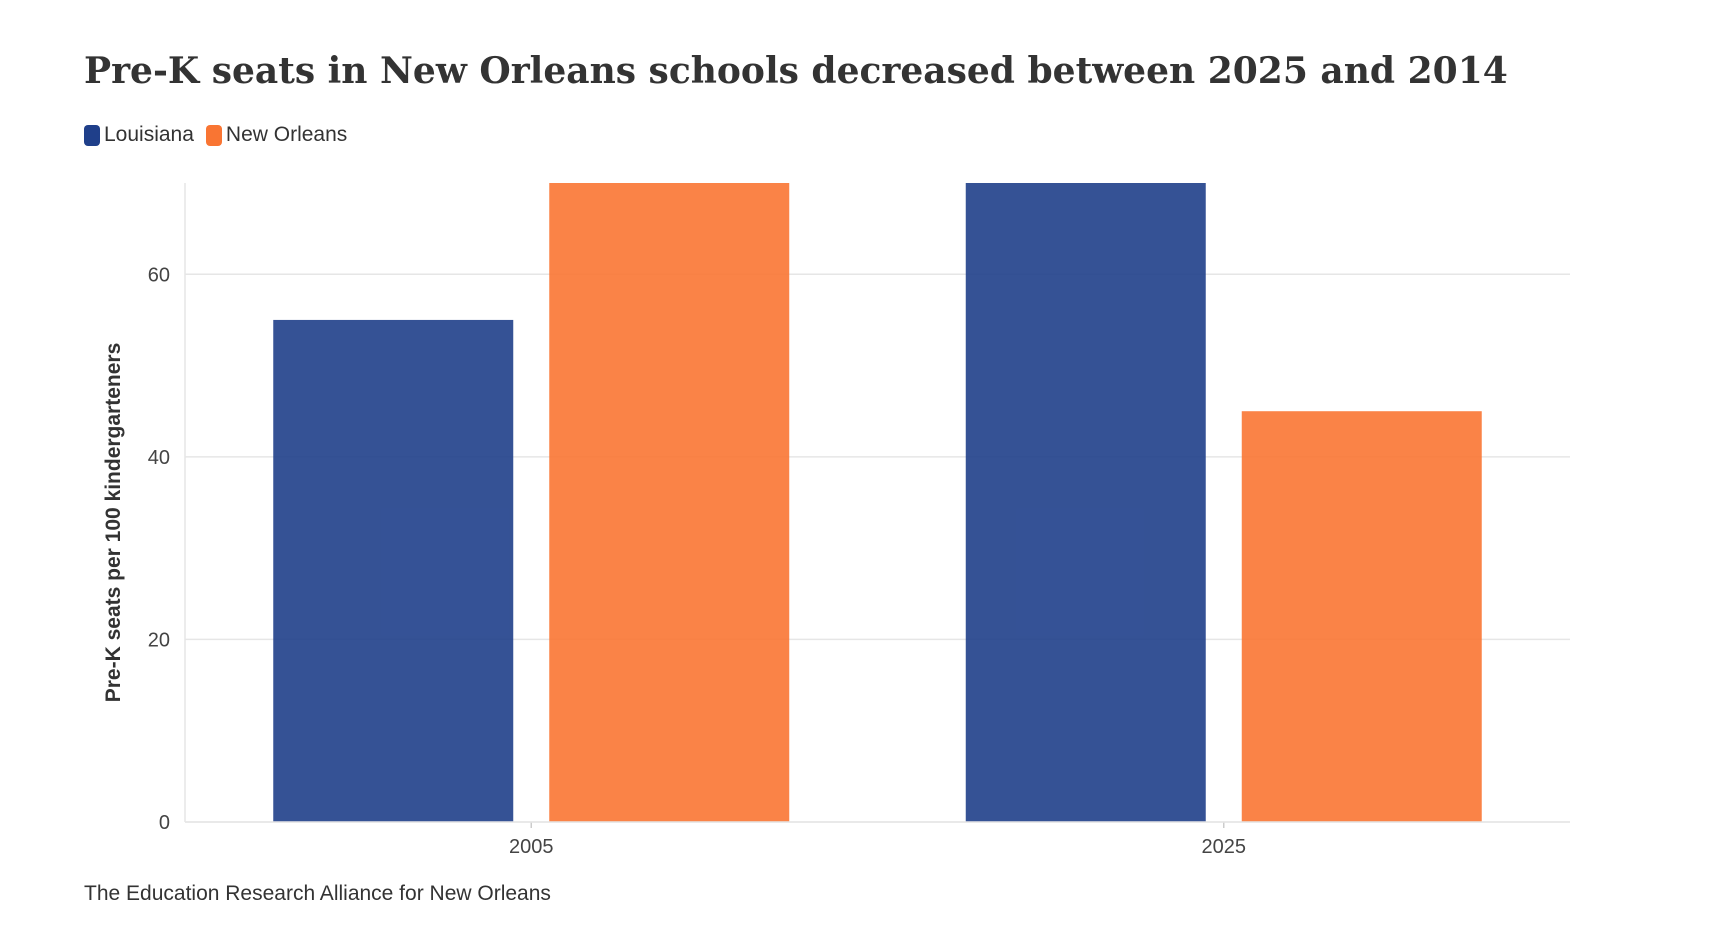 Image resolution: width=1710 pixels, height=927 pixels. I want to click on legend-item-louisiana: Louisiana, so click(139, 135).